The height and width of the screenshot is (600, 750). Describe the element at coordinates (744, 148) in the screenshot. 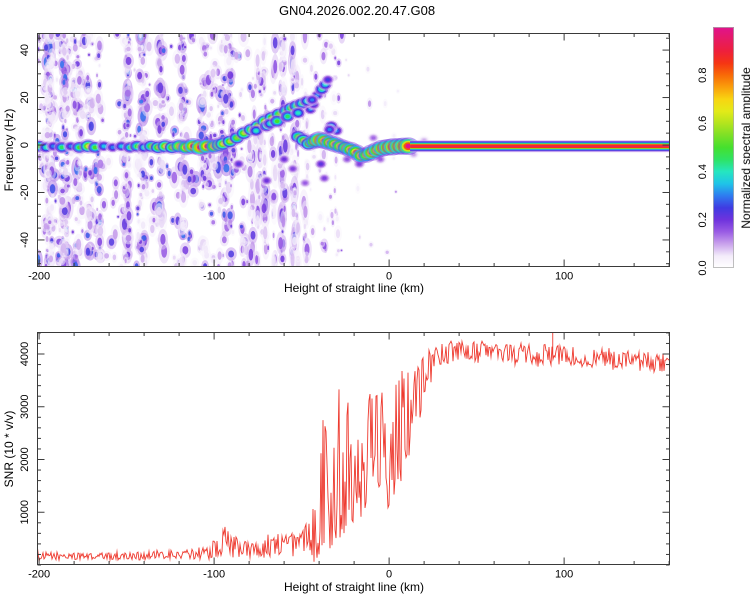

I see `colorbar-label: Normalized spectral amplitude` at that location.